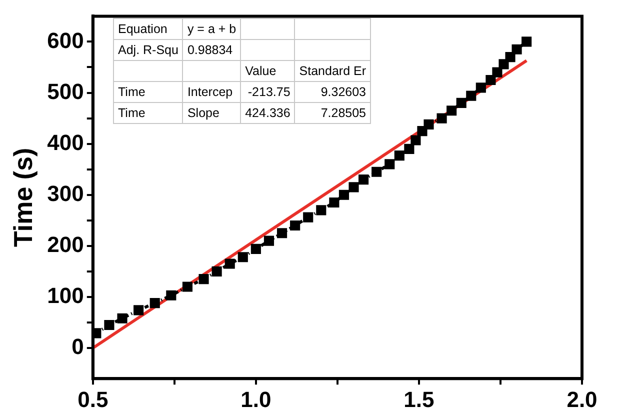 The width and height of the screenshot is (627, 417). I want to click on y-tick-label: 200, so click(65, 244).